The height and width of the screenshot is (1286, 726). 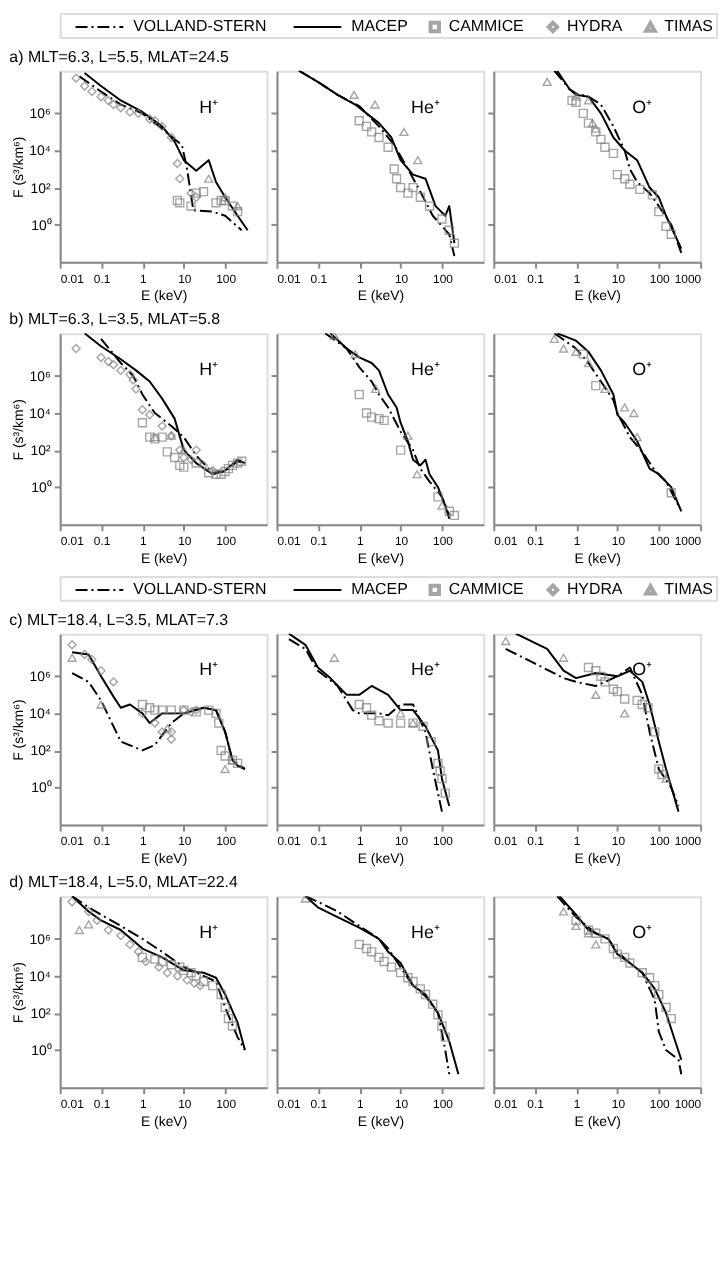 What do you see at coordinates (120, 56) in the screenshot?
I see `chart-title: a) MLT=6.3, L=5.5, MLAT=24.5` at bounding box center [120, 56].